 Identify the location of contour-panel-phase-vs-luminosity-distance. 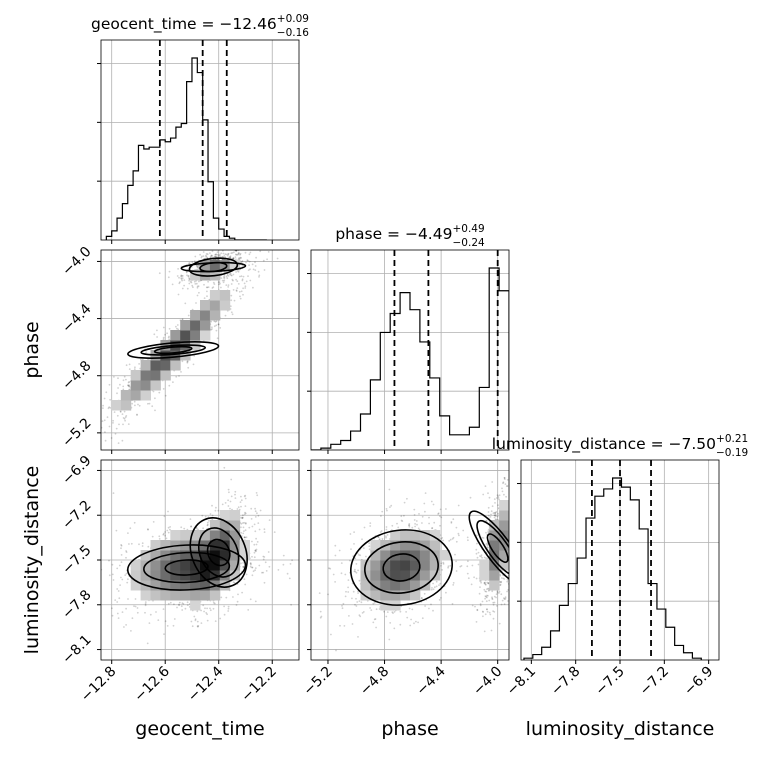
(419, 560).